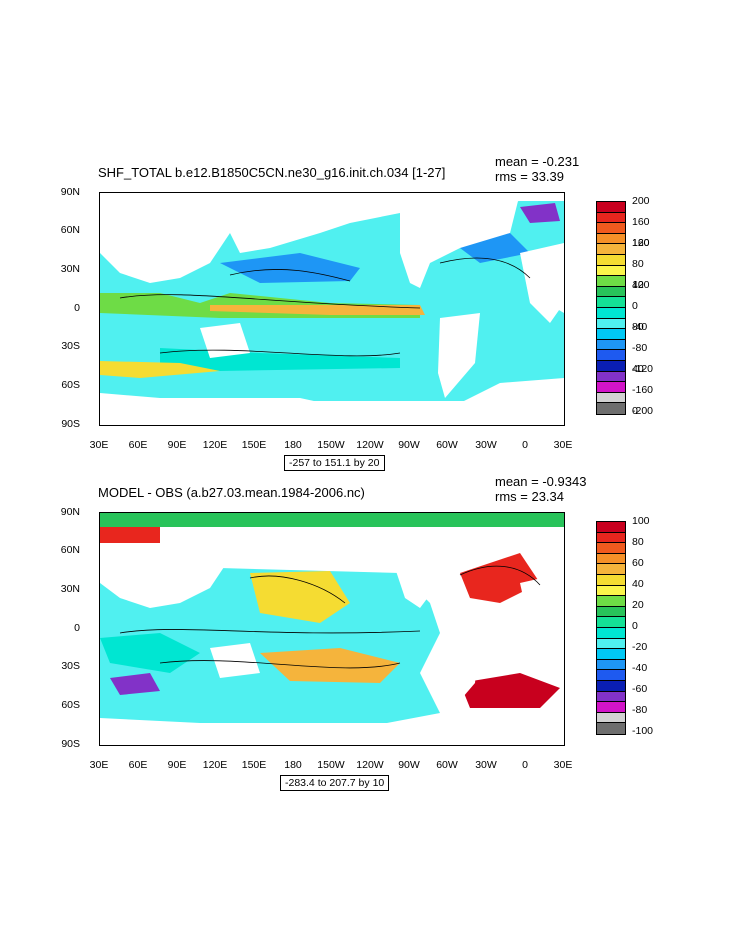 This screenshot has height=945, width=733. I want to click on equatorial-warm, so click(317, 310).